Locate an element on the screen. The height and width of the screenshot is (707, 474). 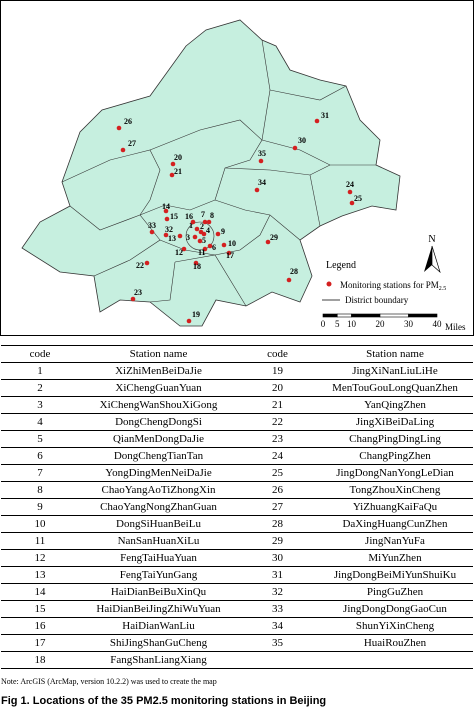
table-row: 1 XiZhiMenBeiDaJie 19 JingXiNanLiuLiHe is located at coordinates (237, 371).